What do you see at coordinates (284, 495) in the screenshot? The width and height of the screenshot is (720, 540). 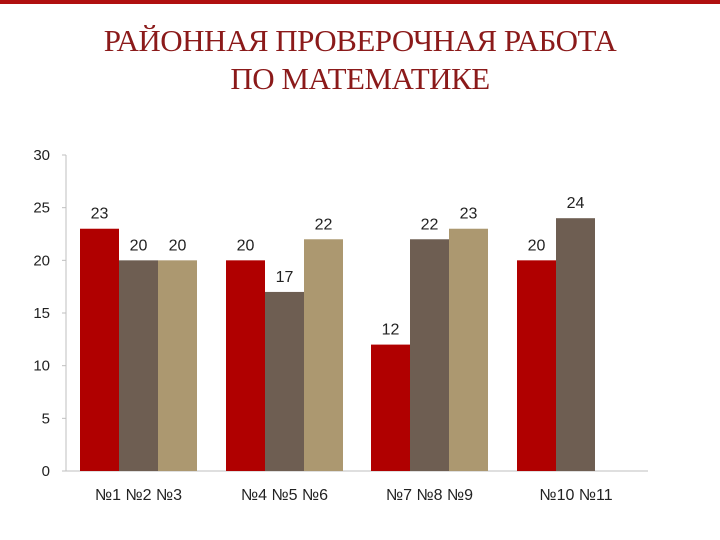 I see `x-category-label: №4 №5 №6` at bounding box center [284, 495].